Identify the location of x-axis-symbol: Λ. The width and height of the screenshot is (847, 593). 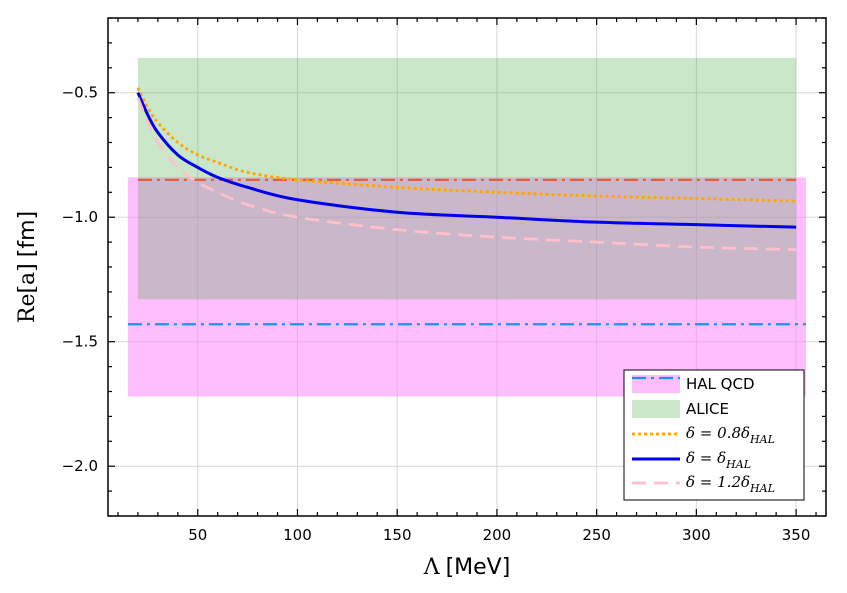
(432, 567).